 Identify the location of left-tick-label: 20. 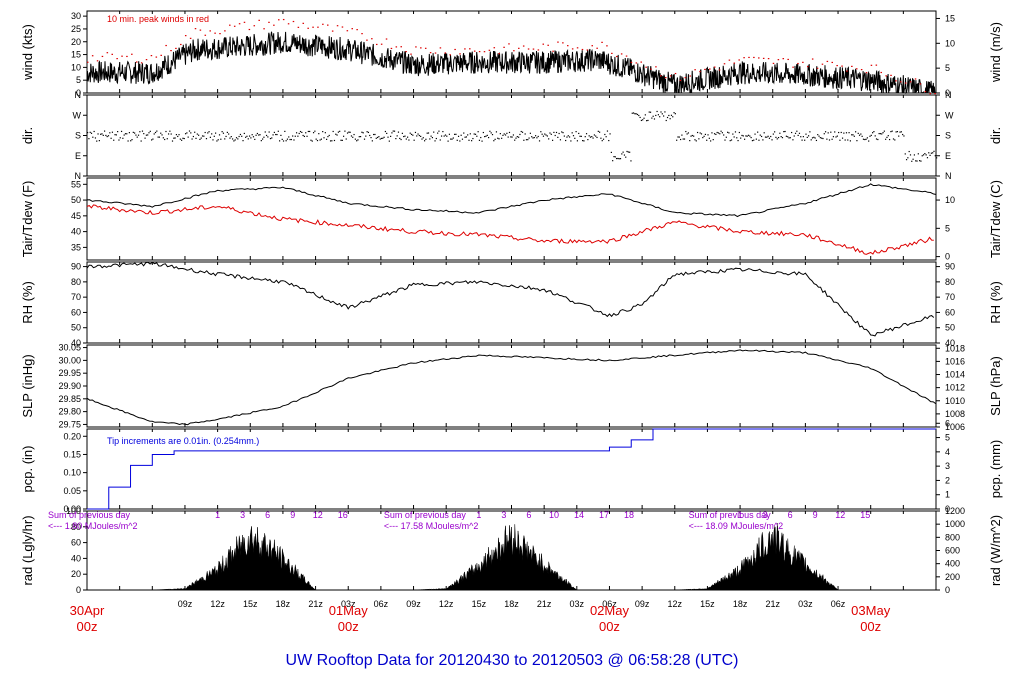
(76, 42).